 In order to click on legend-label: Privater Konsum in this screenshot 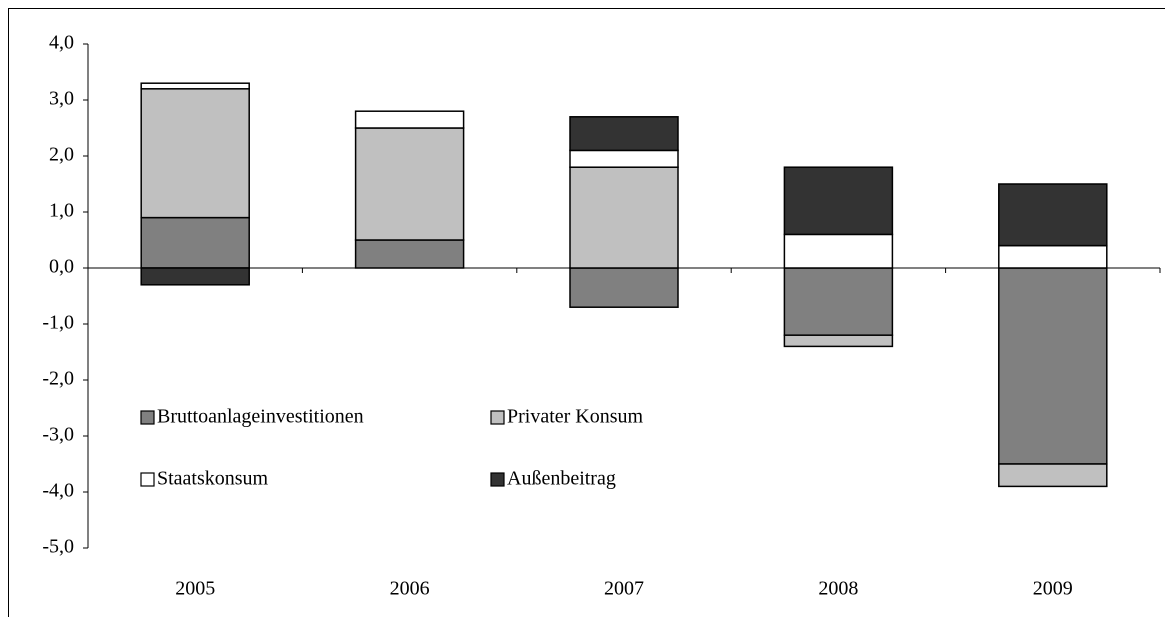, I will do `click(575, 417)`.